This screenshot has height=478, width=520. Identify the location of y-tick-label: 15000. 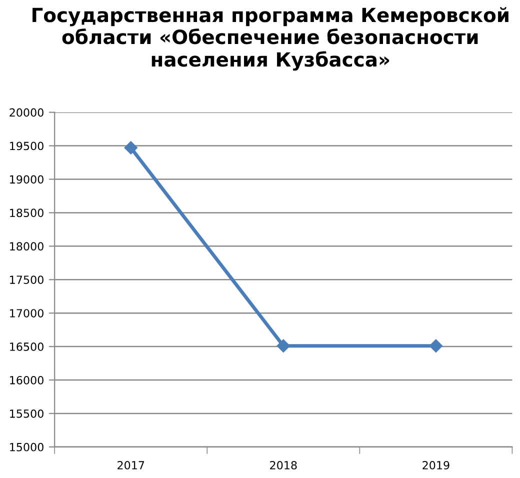
(27, 447).